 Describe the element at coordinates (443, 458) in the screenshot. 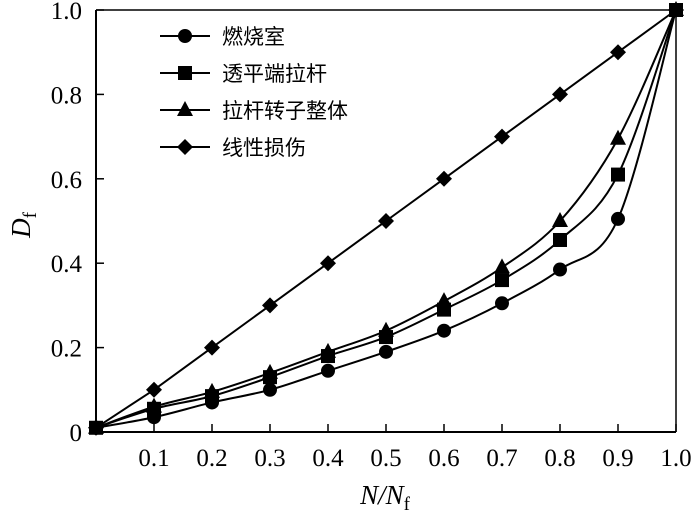

I see `x-tick-label: 0.6` at that location.